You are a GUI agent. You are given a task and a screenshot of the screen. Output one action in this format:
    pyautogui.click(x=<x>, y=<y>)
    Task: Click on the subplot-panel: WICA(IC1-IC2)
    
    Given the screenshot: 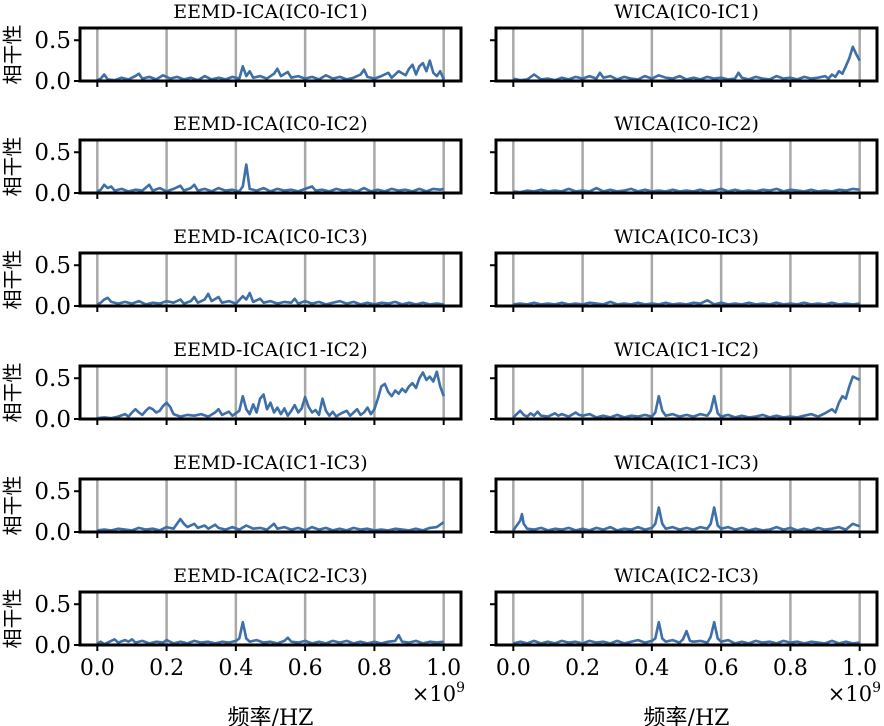 What is the action you would take?
    pyautogui.click(x=684, y=382)
    